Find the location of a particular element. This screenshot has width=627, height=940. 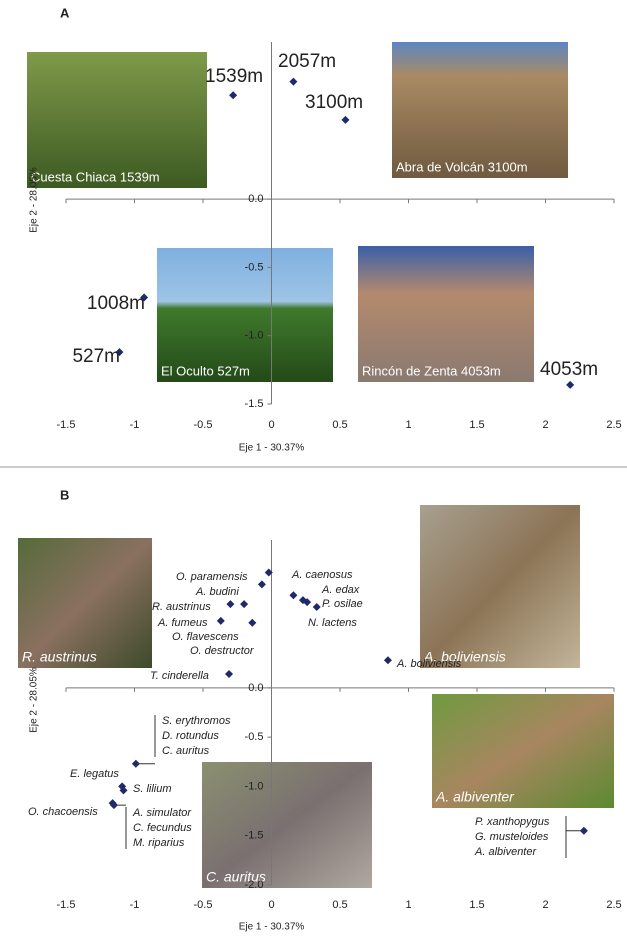

point-label: S. lilium is located at coordinates (152, 789).